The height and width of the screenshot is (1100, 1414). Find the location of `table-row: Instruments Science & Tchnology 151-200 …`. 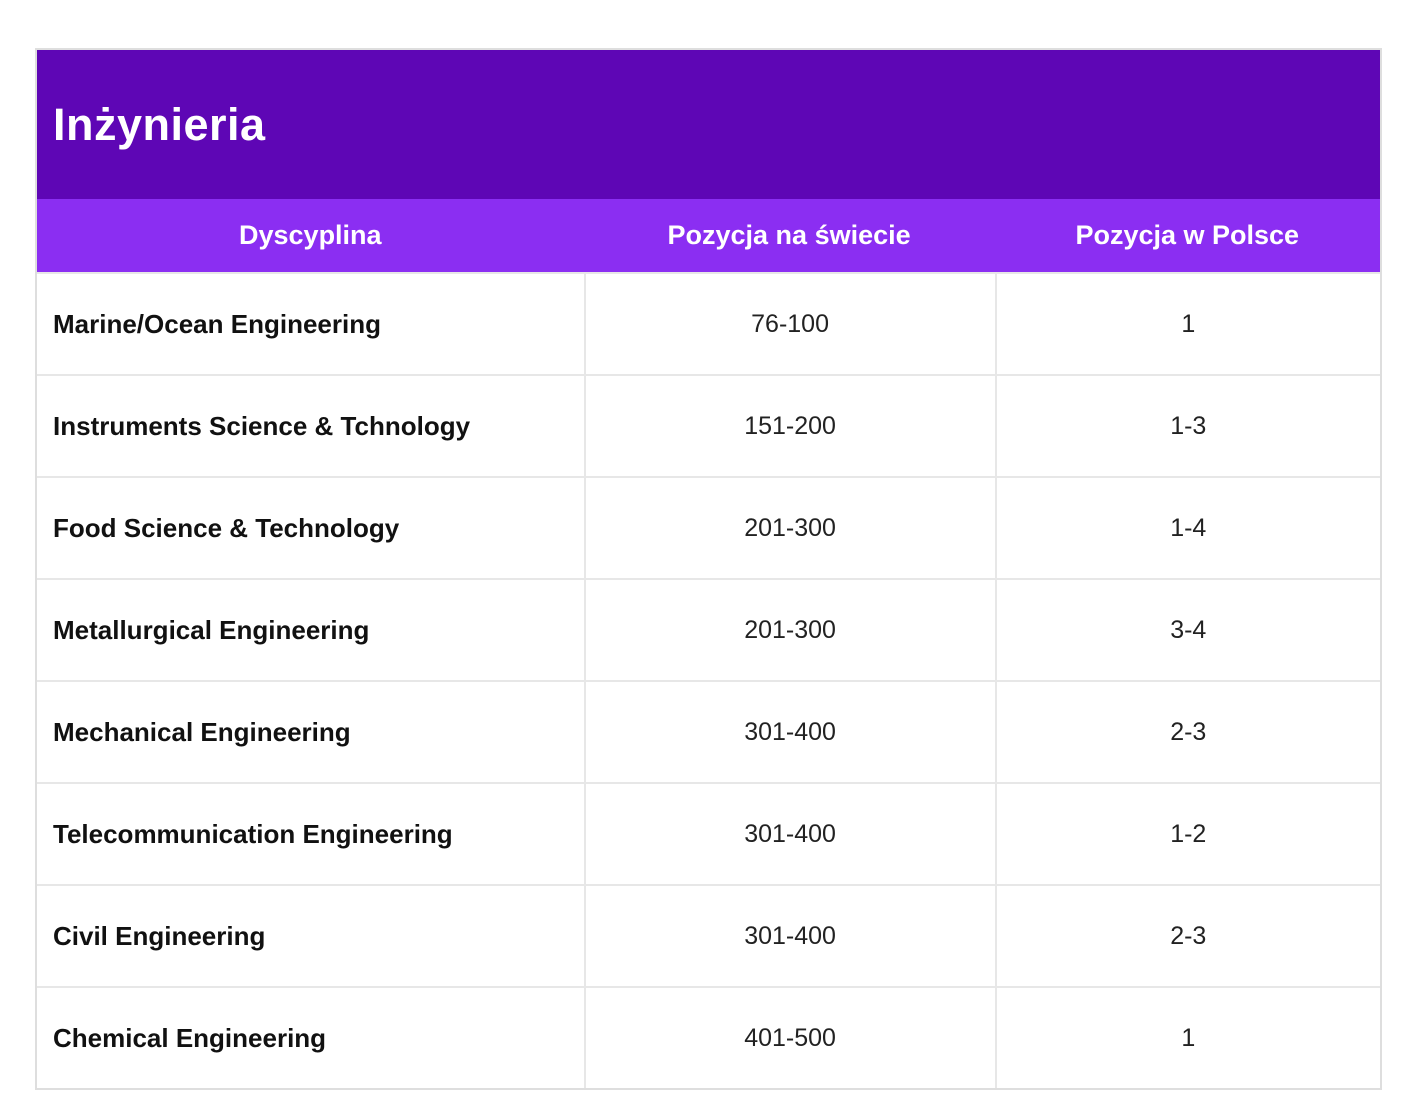

table-row: Instruments Science & Tchnology 151-200 … is located at coordinates (708, 425).